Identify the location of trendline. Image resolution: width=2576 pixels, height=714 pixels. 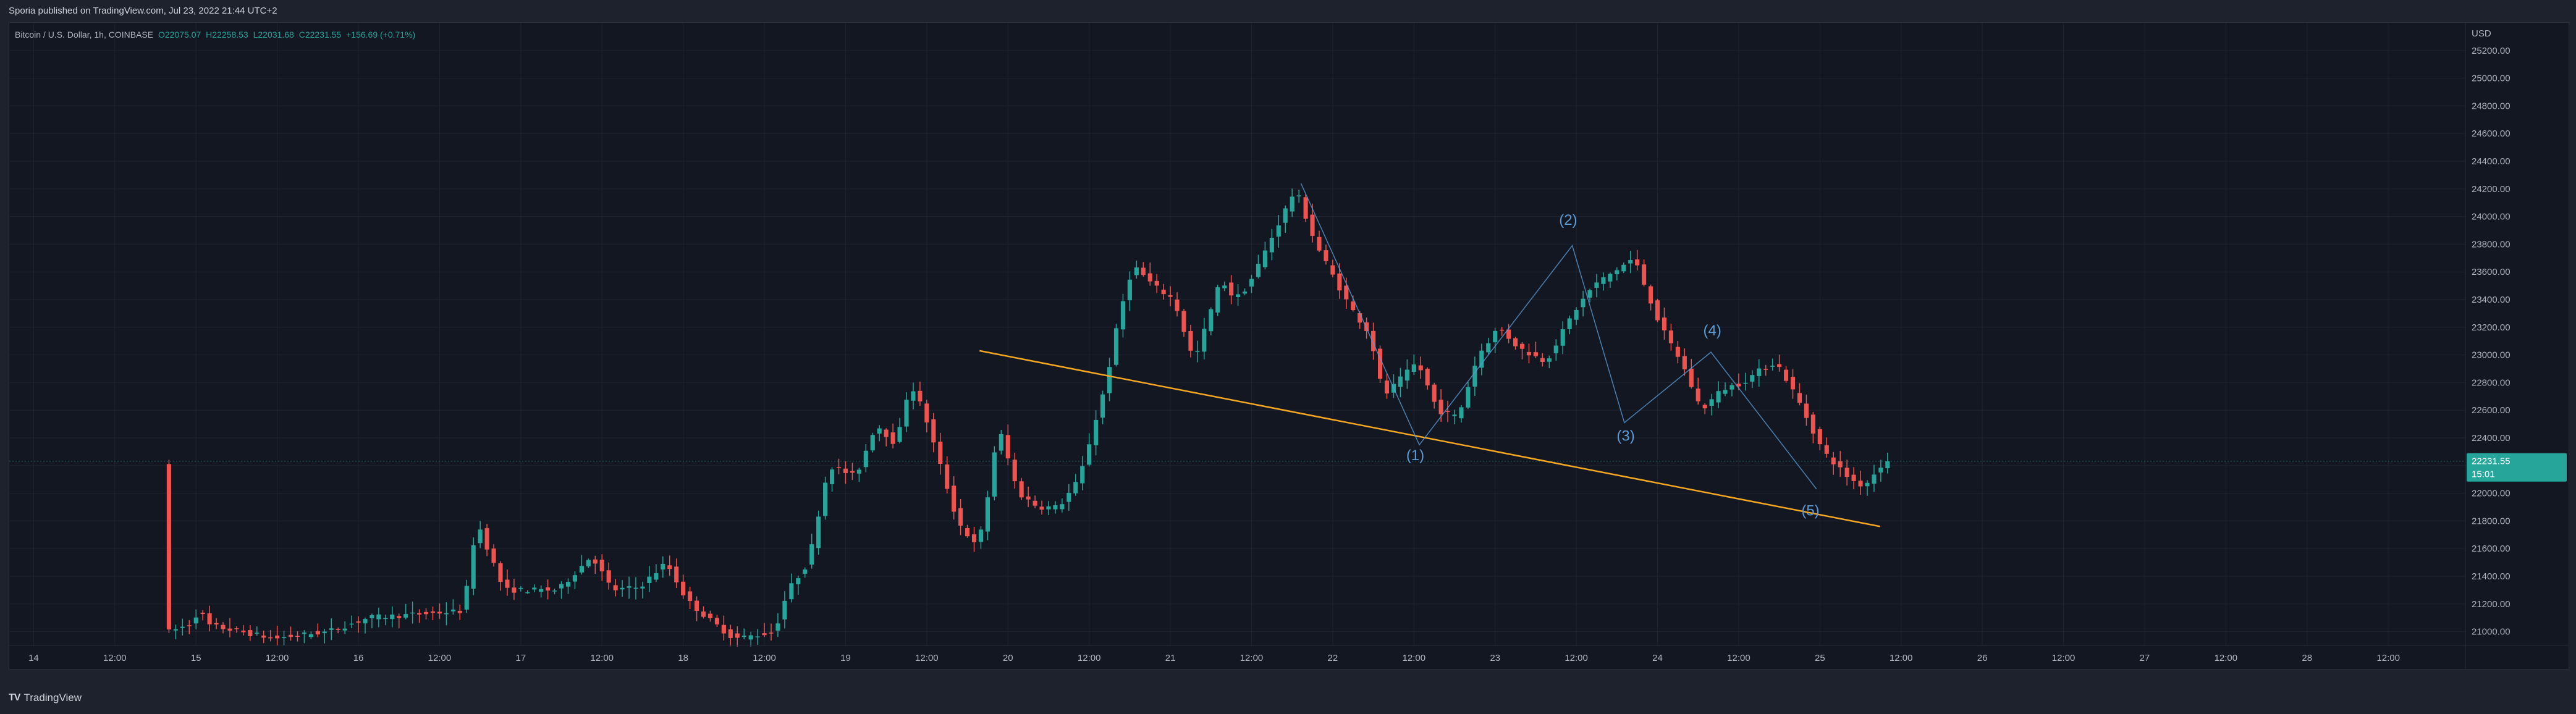
(1430, 438).